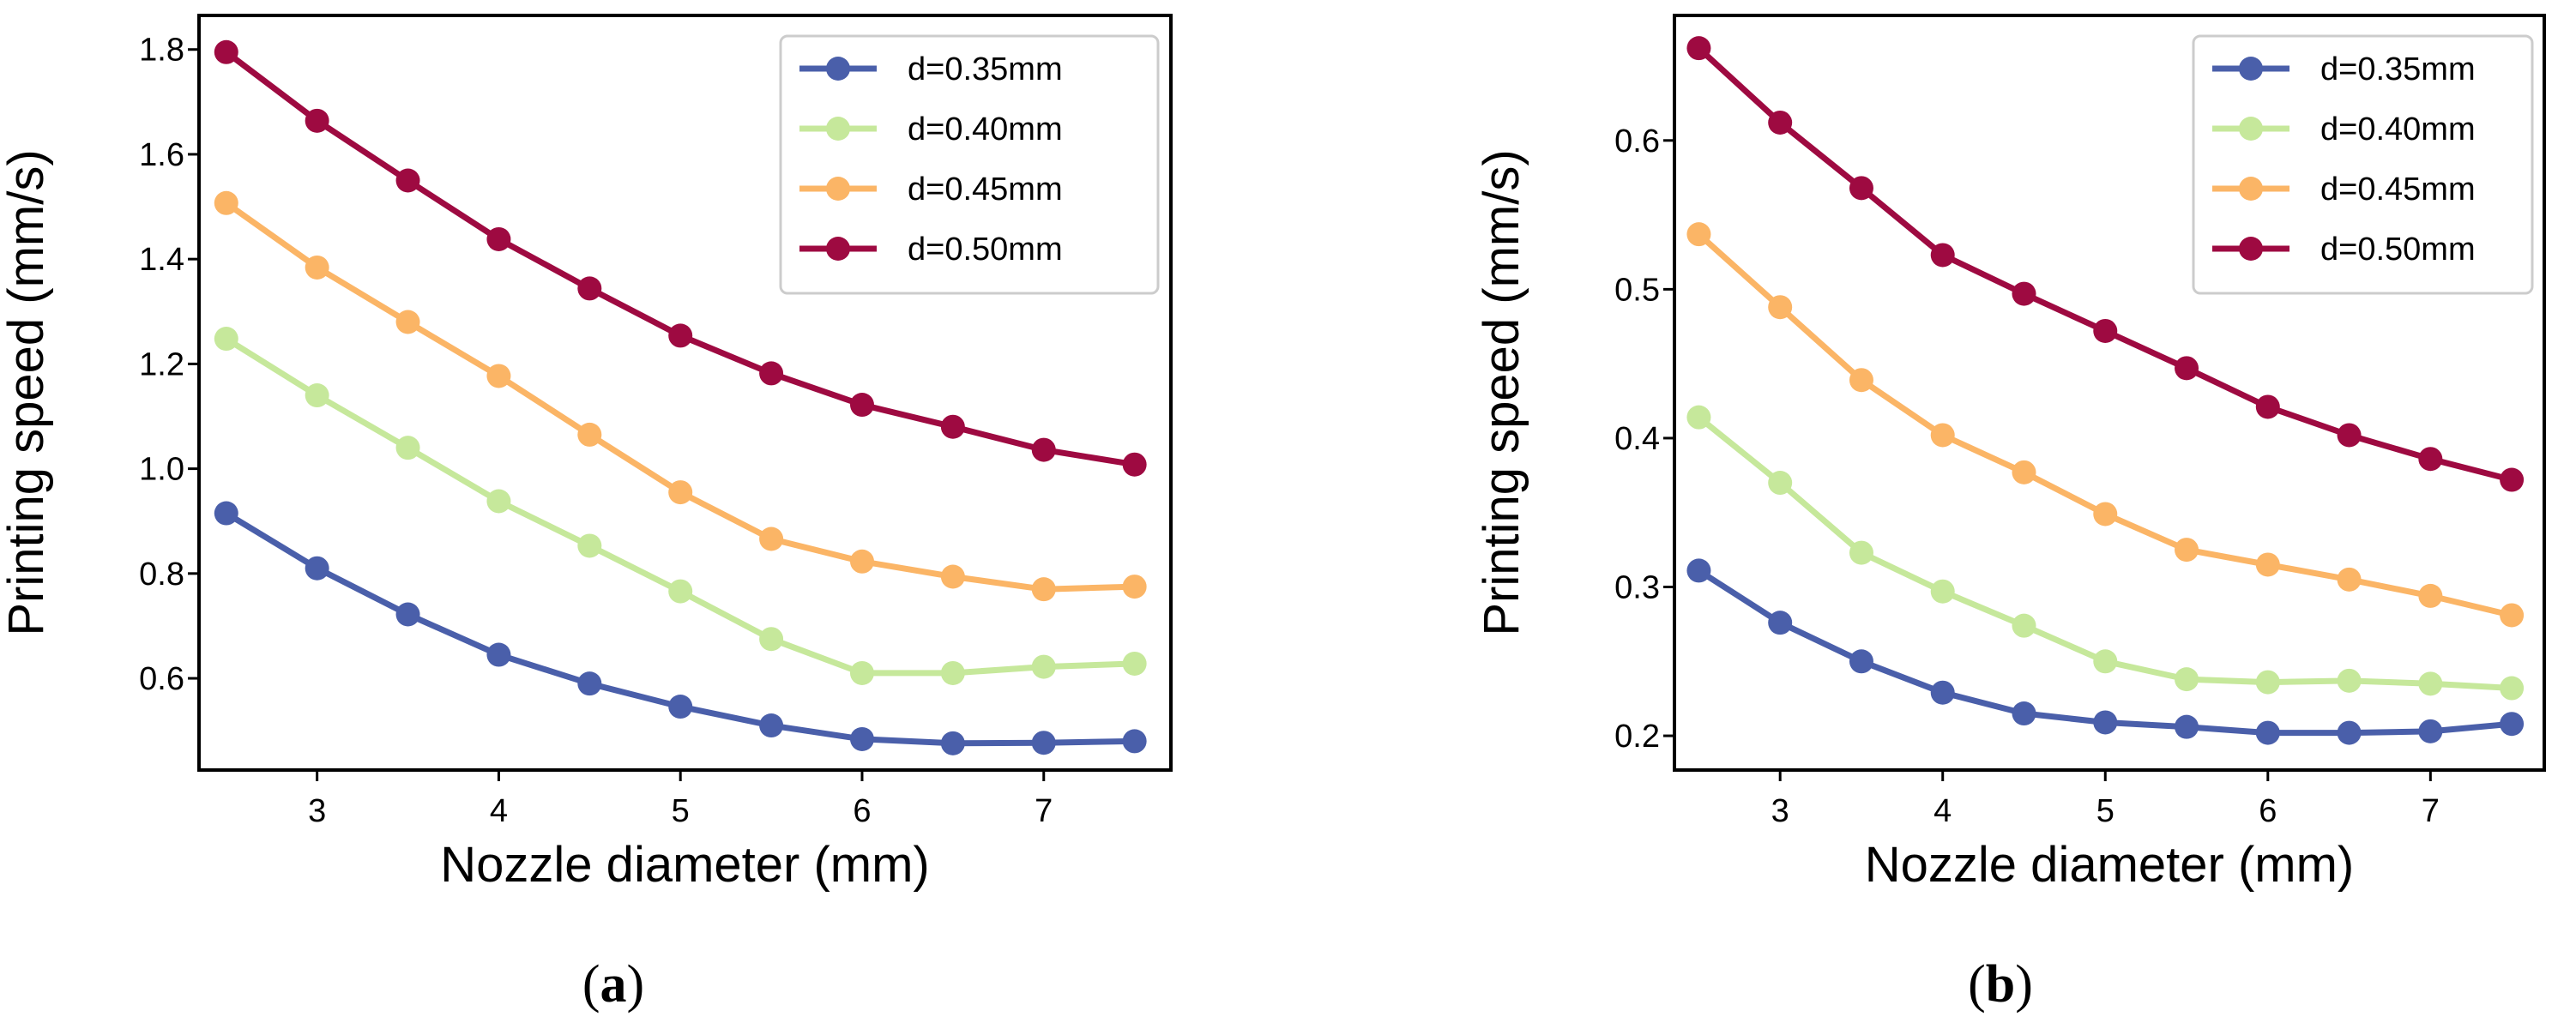 This screenshot has width=2576, height=1029. Describe the element at coordinates (161, 364) in the screenshot. I see `y-tick-label: 1.2` at that location.